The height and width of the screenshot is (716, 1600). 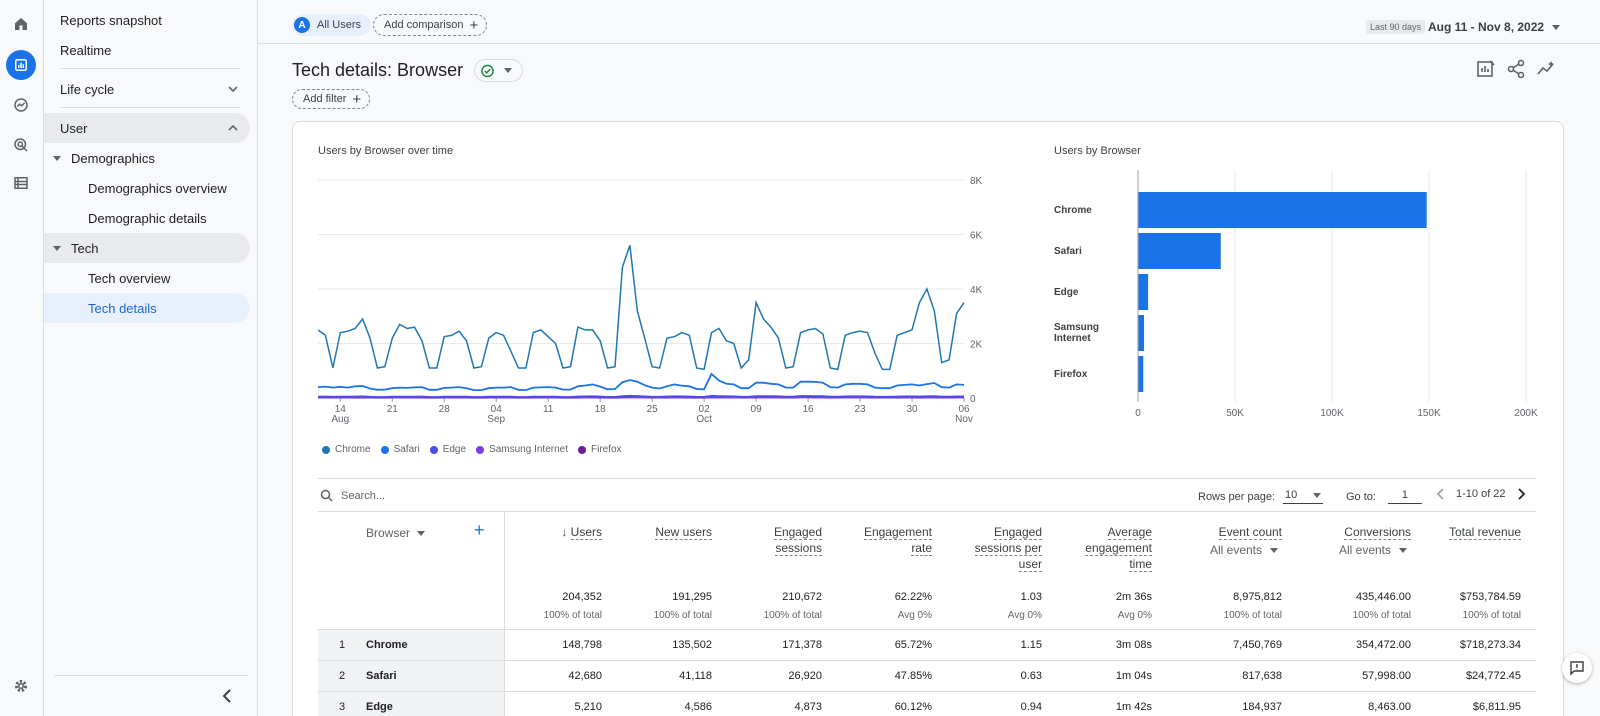 I want to click on bar-samsung-internet, so click(x=1141, y=333).